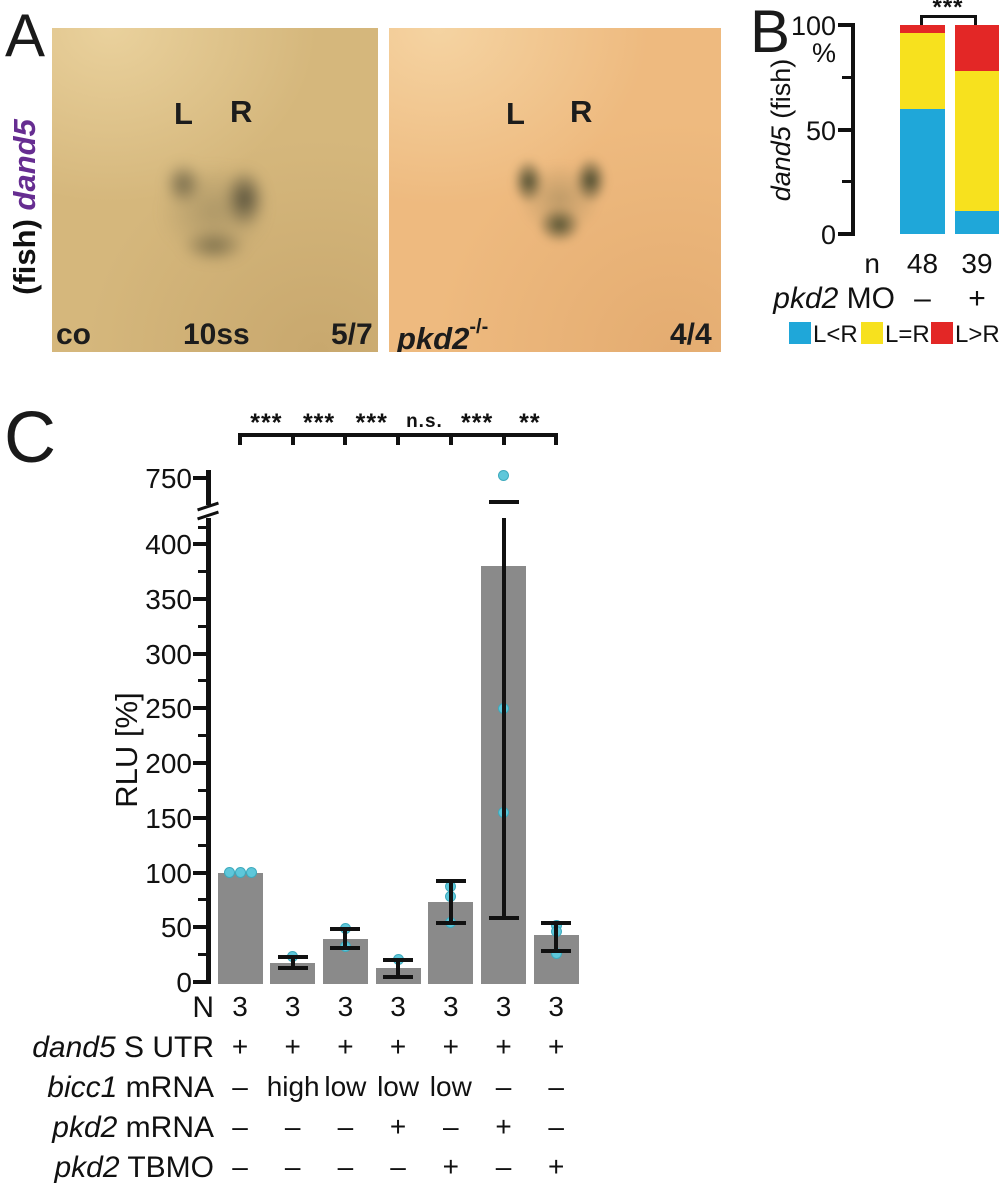  What do you see at coordinates (168, 599) in the screenshot?
I see `panel-c-tick-label: 350` at bounding box center [168, 599].